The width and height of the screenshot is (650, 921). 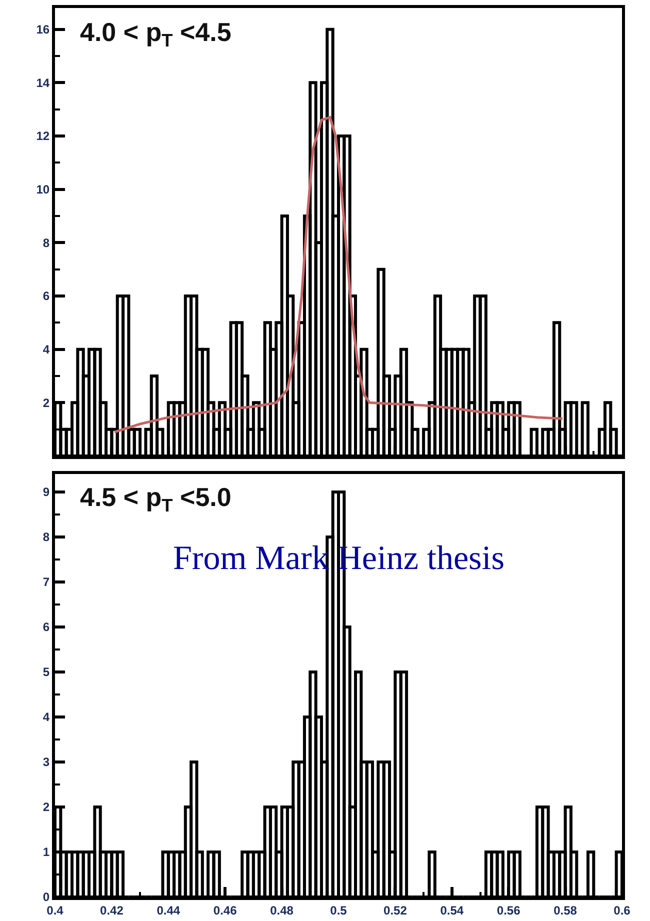 What do you see at coordinates (112, 910) in the screenshot?
I see `x-tick-label: 0.42` at bounding box center [112, 910].